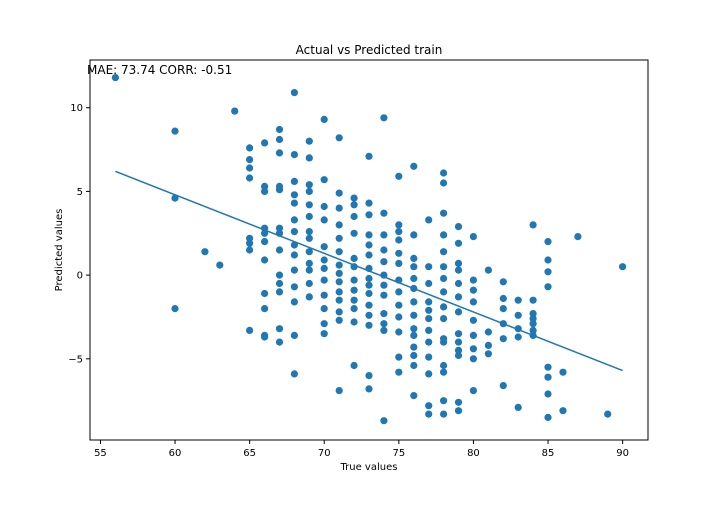 Image resolution: width=720 pixels, height=508 pixels. Describe the element at coordinates (369, 50) in the screenshot. I see `chart-title: Actual vs Predicted train` at that location.